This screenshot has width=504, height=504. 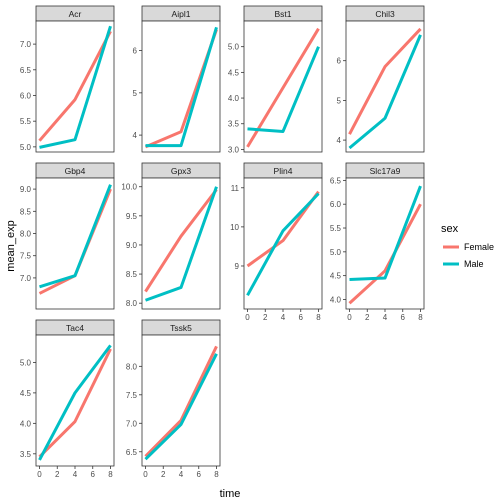 I want to click on facet-strip-label: Bst1, so click(x=282, y=14).